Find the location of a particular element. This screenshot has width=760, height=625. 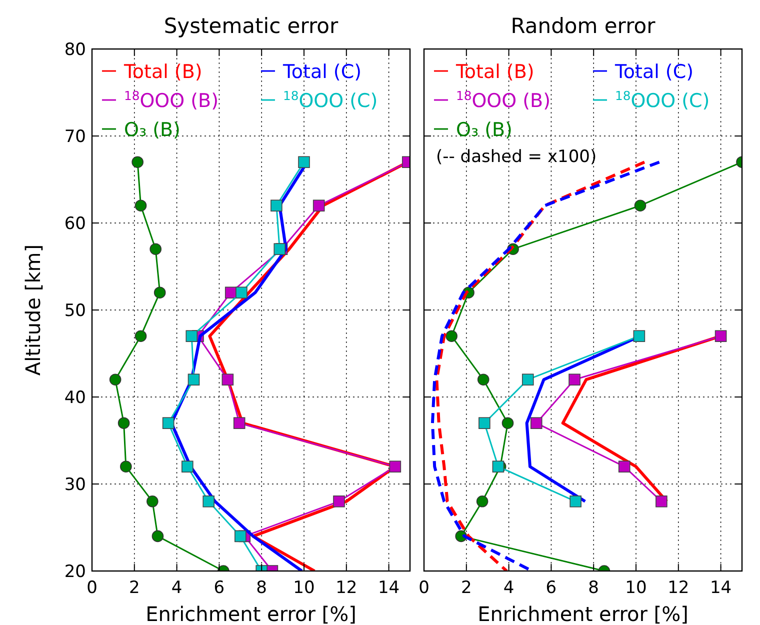

annotation: (-- dashed = x100) is located at coordinates (516, 157).